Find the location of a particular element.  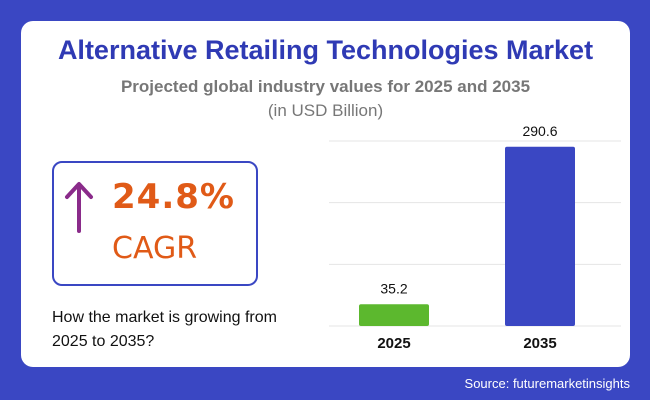

bar-2025 is located at coordinates (394, 315).